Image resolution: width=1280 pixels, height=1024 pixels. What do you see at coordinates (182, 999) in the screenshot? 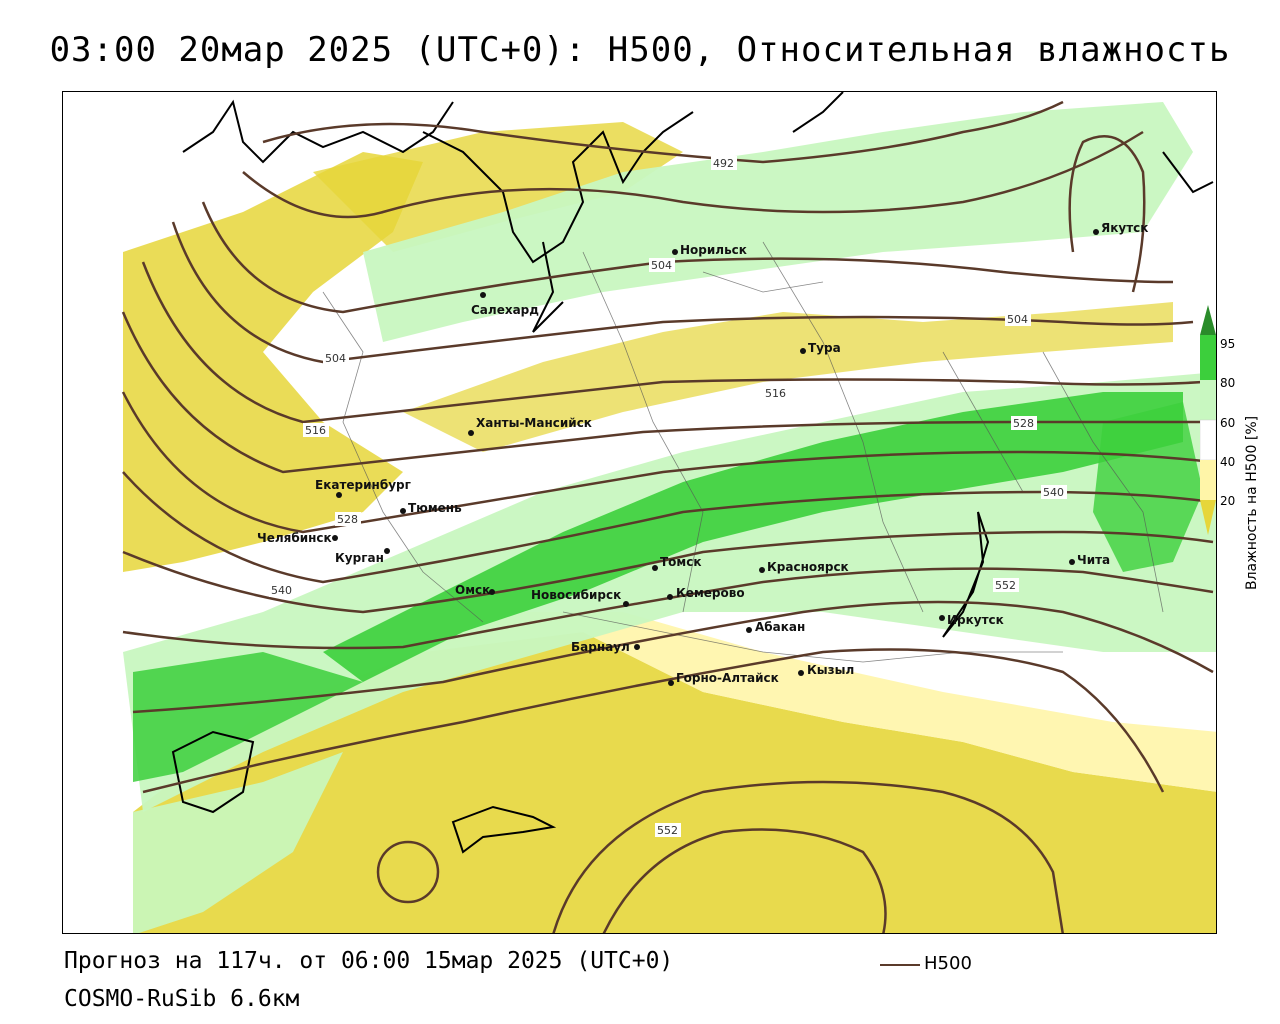
I see `model-name: COSMO-RuSib 6.6км` at bounding box center [182, 999].